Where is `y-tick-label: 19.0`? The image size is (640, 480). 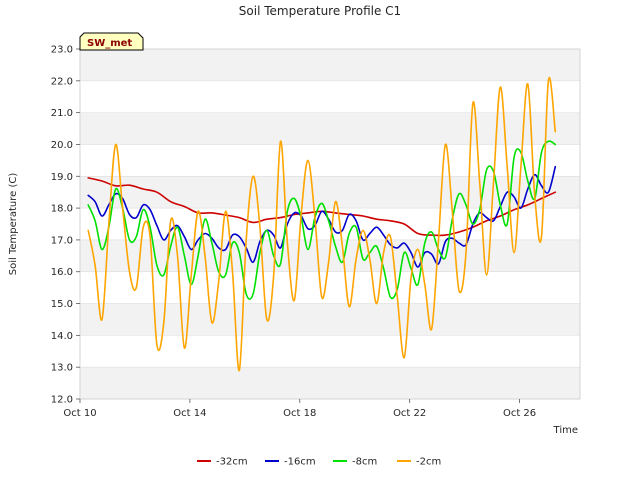
y-tick-label: 19.0 is located at coordinates (62, 177).